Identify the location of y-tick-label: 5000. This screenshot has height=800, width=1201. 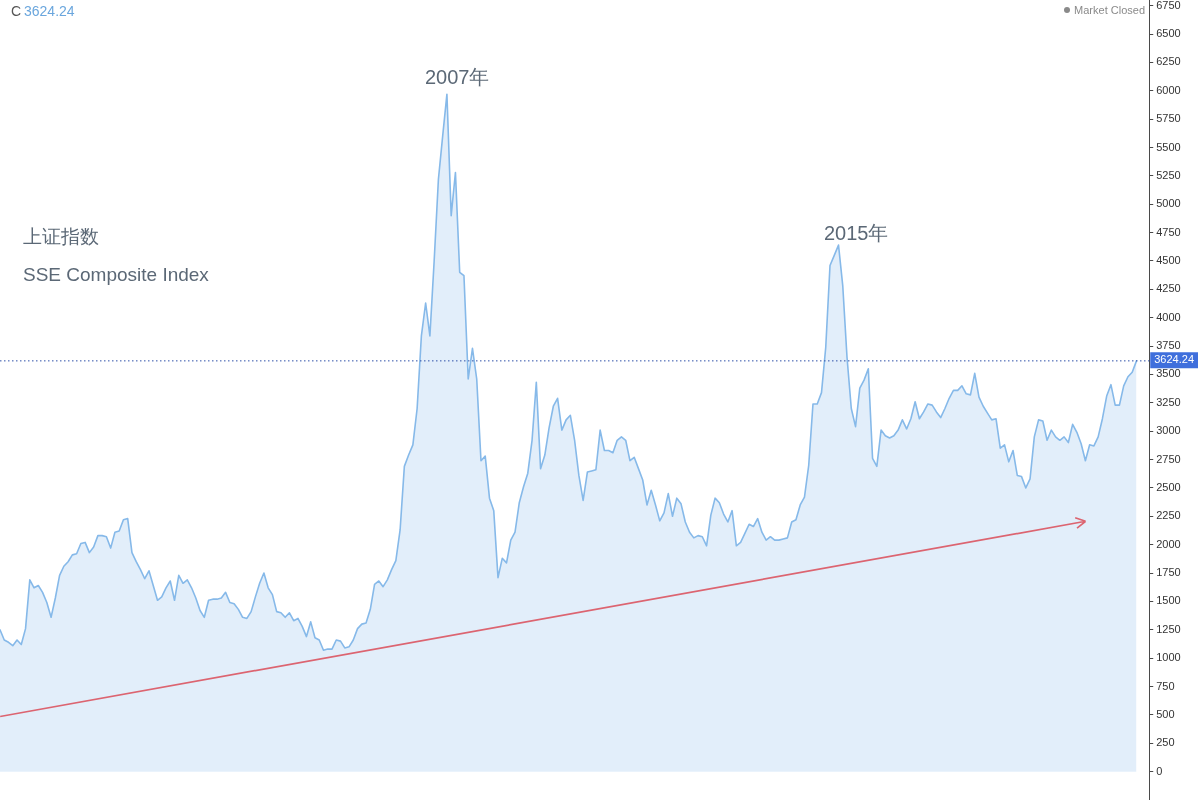
(1168, 203).